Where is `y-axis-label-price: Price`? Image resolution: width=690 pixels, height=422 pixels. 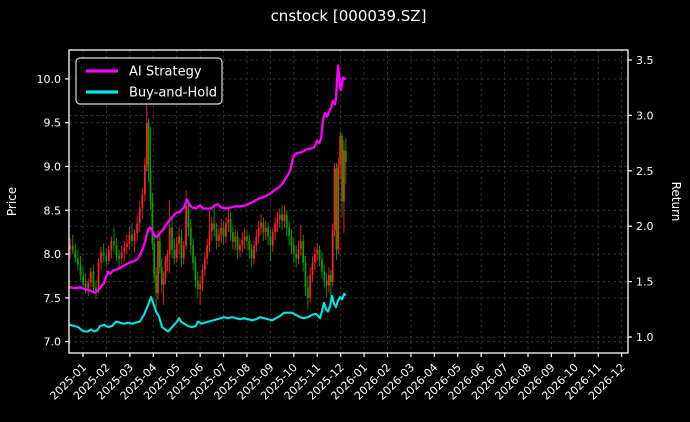
y-axis-label-price: Price is located at coordinates (12, 201).